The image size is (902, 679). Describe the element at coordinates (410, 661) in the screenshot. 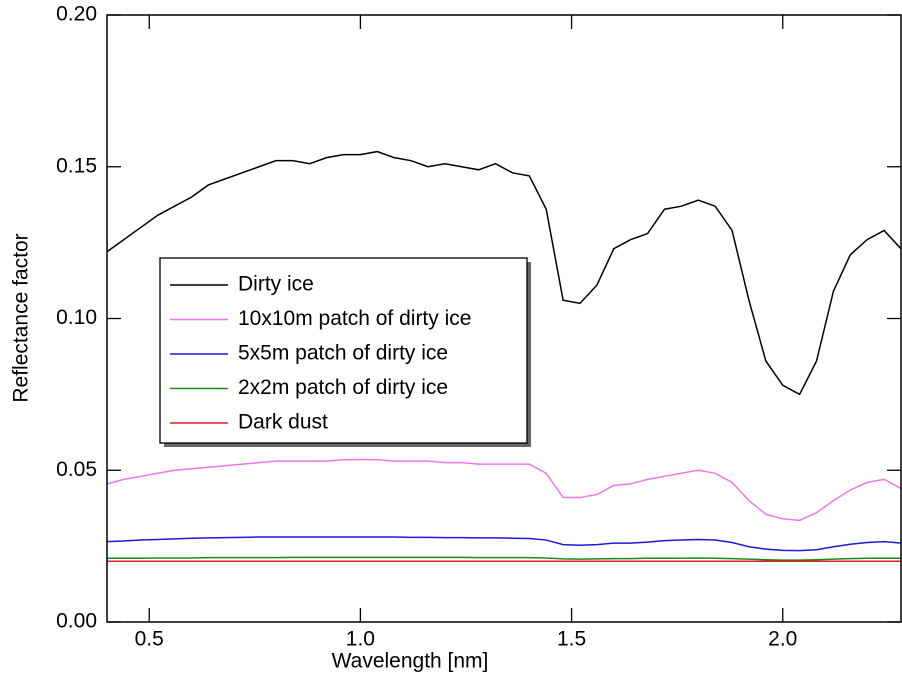

I see `x-axis-label: Wavelength [nm]` at that location.